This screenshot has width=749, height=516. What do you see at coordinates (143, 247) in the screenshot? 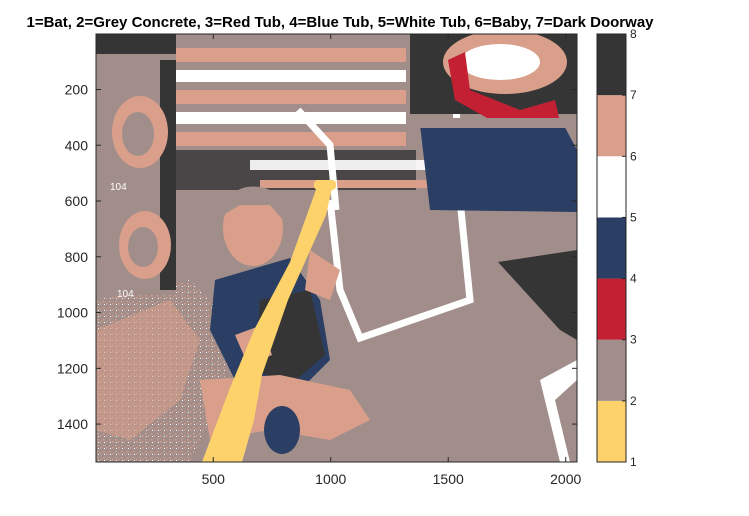
I see `dryer-window-2-inner` at bounding box center [143, 247].